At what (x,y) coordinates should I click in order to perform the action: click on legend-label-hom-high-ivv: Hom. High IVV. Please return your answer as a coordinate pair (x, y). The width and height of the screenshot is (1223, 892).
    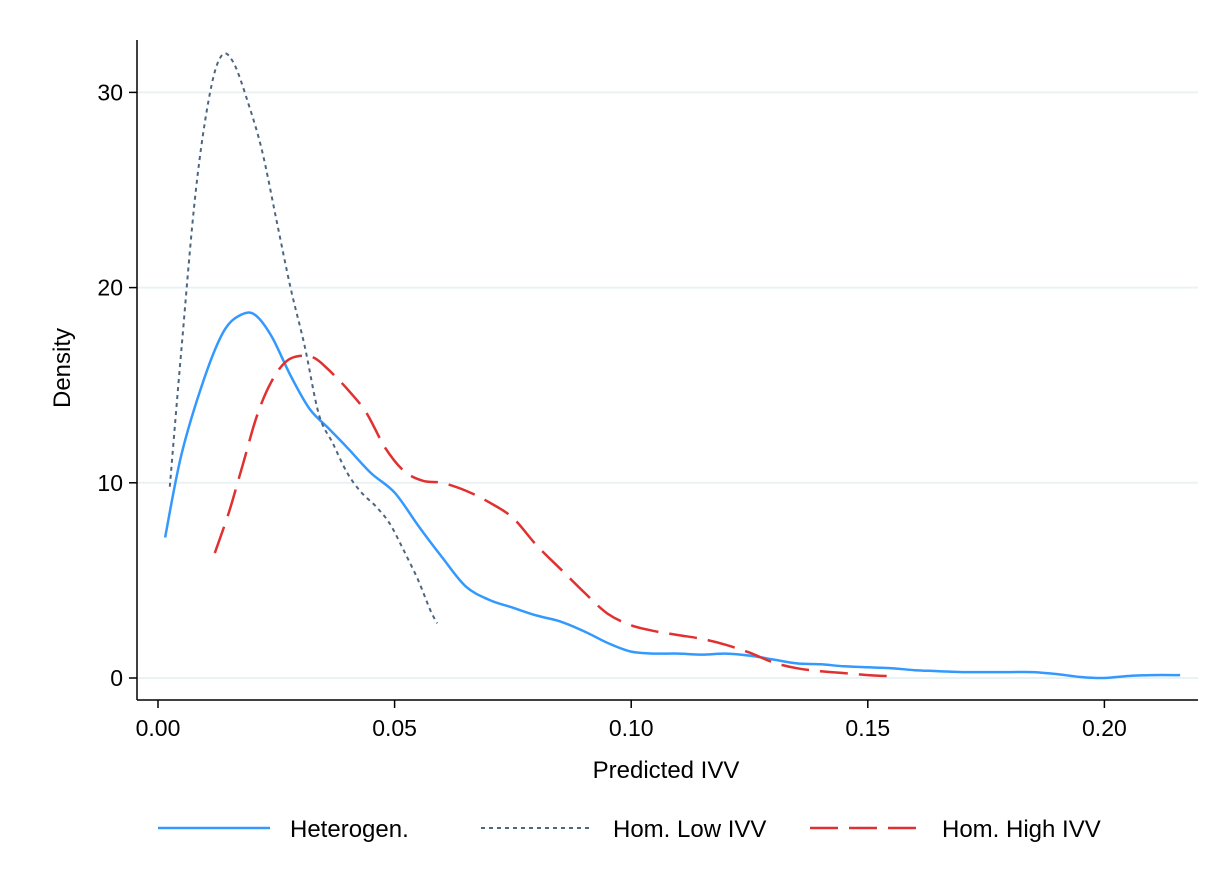
    Looking at the image, I should click on (1021, 829).